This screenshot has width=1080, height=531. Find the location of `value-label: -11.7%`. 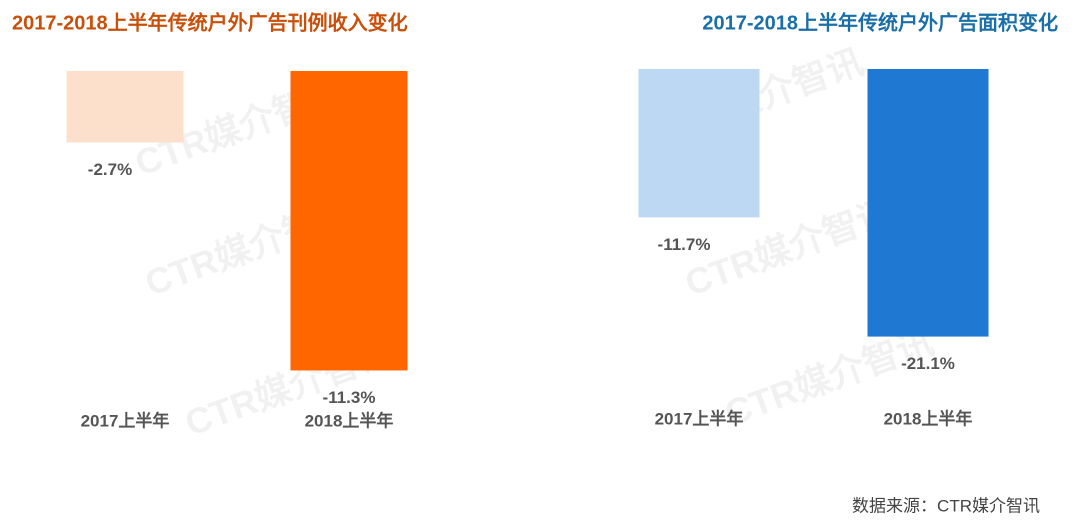

value-label: -11.7% is located at coordinates (684, 244).